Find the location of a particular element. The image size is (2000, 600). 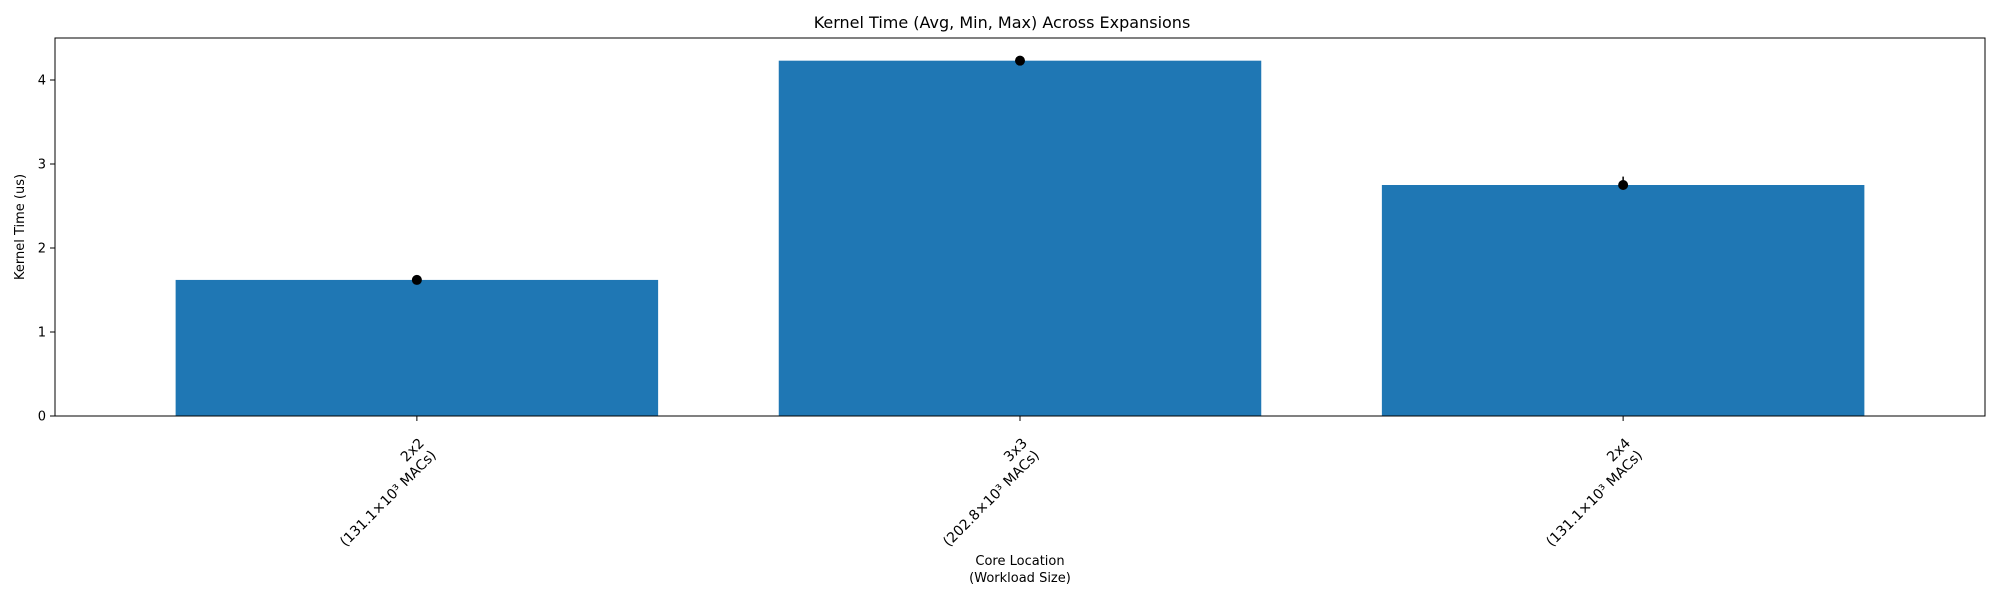

x-tick-label: 3x3(202.8×10³ MACs) is located at coordinates (985, 493).